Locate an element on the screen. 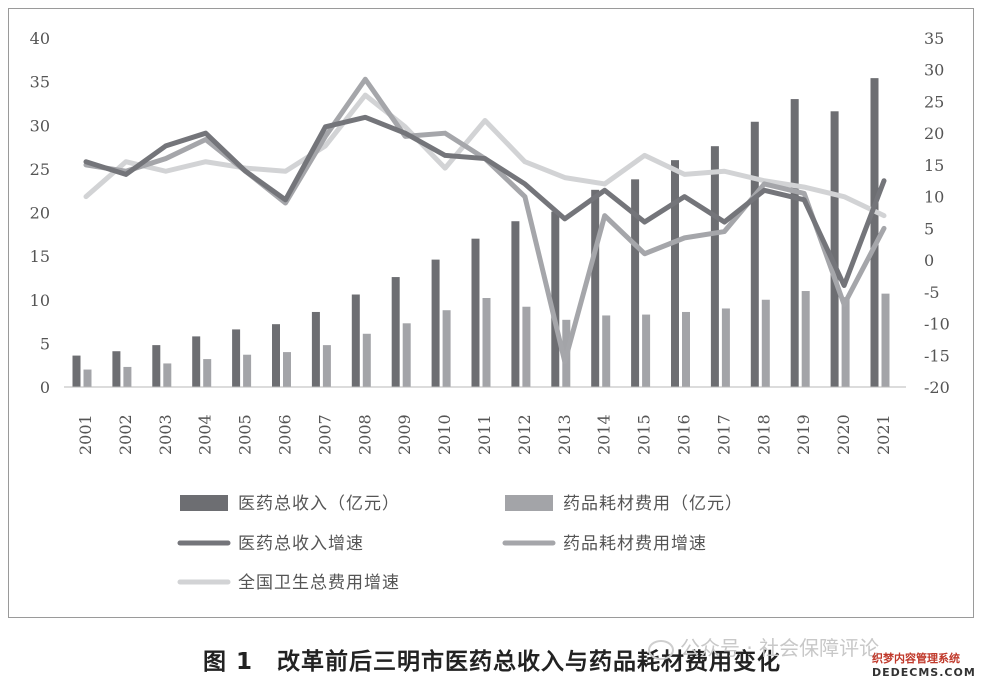 Image resolution: width=984 pixels, height=688 pixels. bar-series1-2010 is located at coordinates (435, 323).